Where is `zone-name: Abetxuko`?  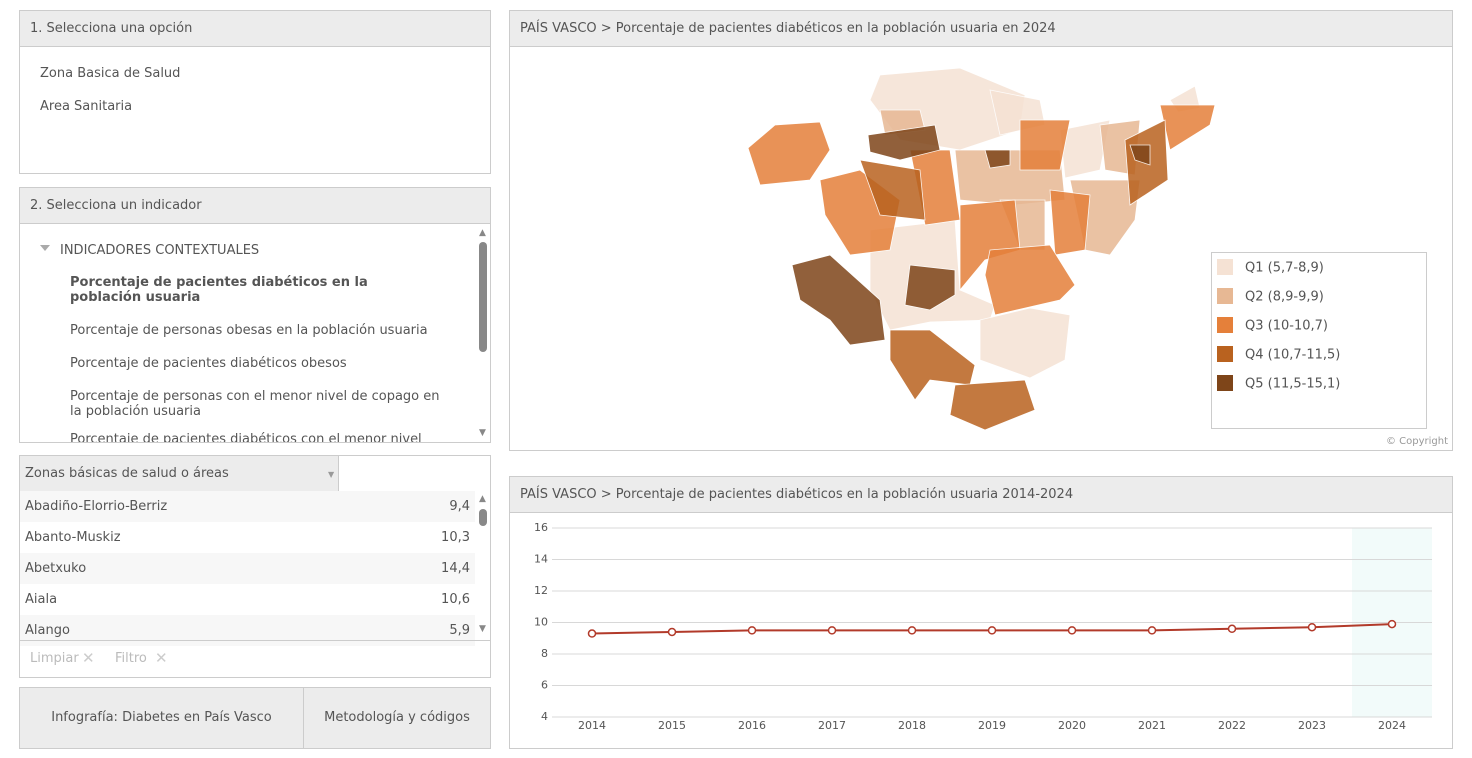
zone-name: Abetxuko is located at coordinates (56, 568).